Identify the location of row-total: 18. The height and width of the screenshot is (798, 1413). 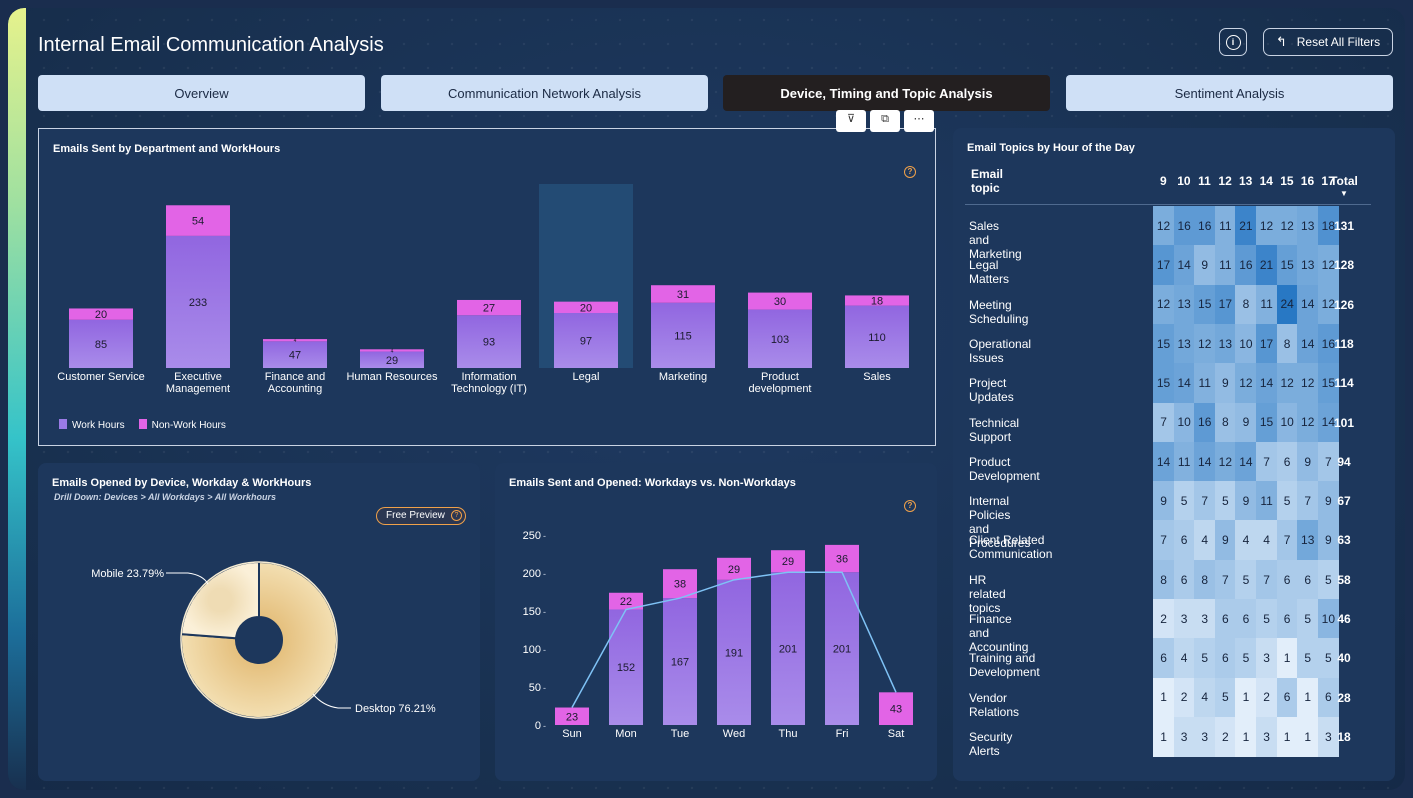
(1344, 736).